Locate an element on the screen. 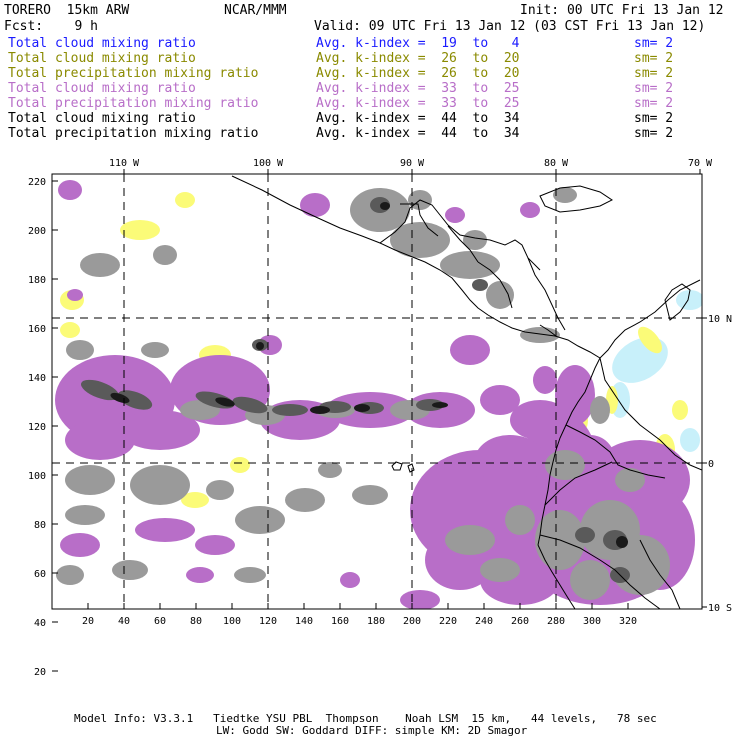  lon-label: 110 W is located at coordinates (124, 163).